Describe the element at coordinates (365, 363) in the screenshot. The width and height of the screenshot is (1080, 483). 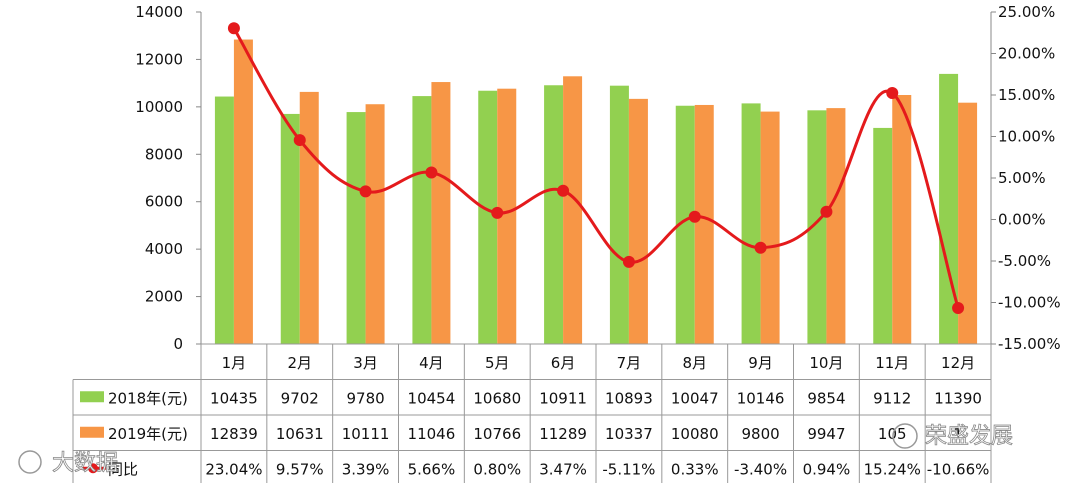
I see `category-label: 3月` at that location.